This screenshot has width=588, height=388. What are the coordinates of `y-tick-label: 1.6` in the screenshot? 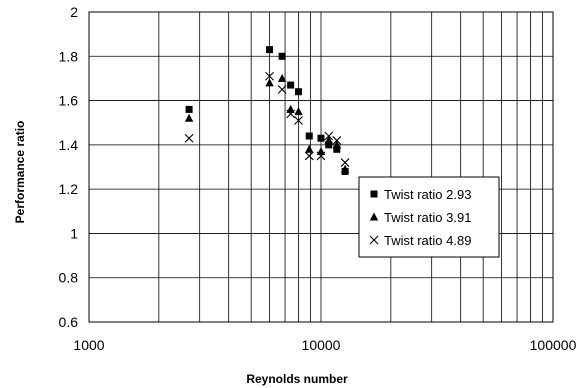 It's located at (69, 101).